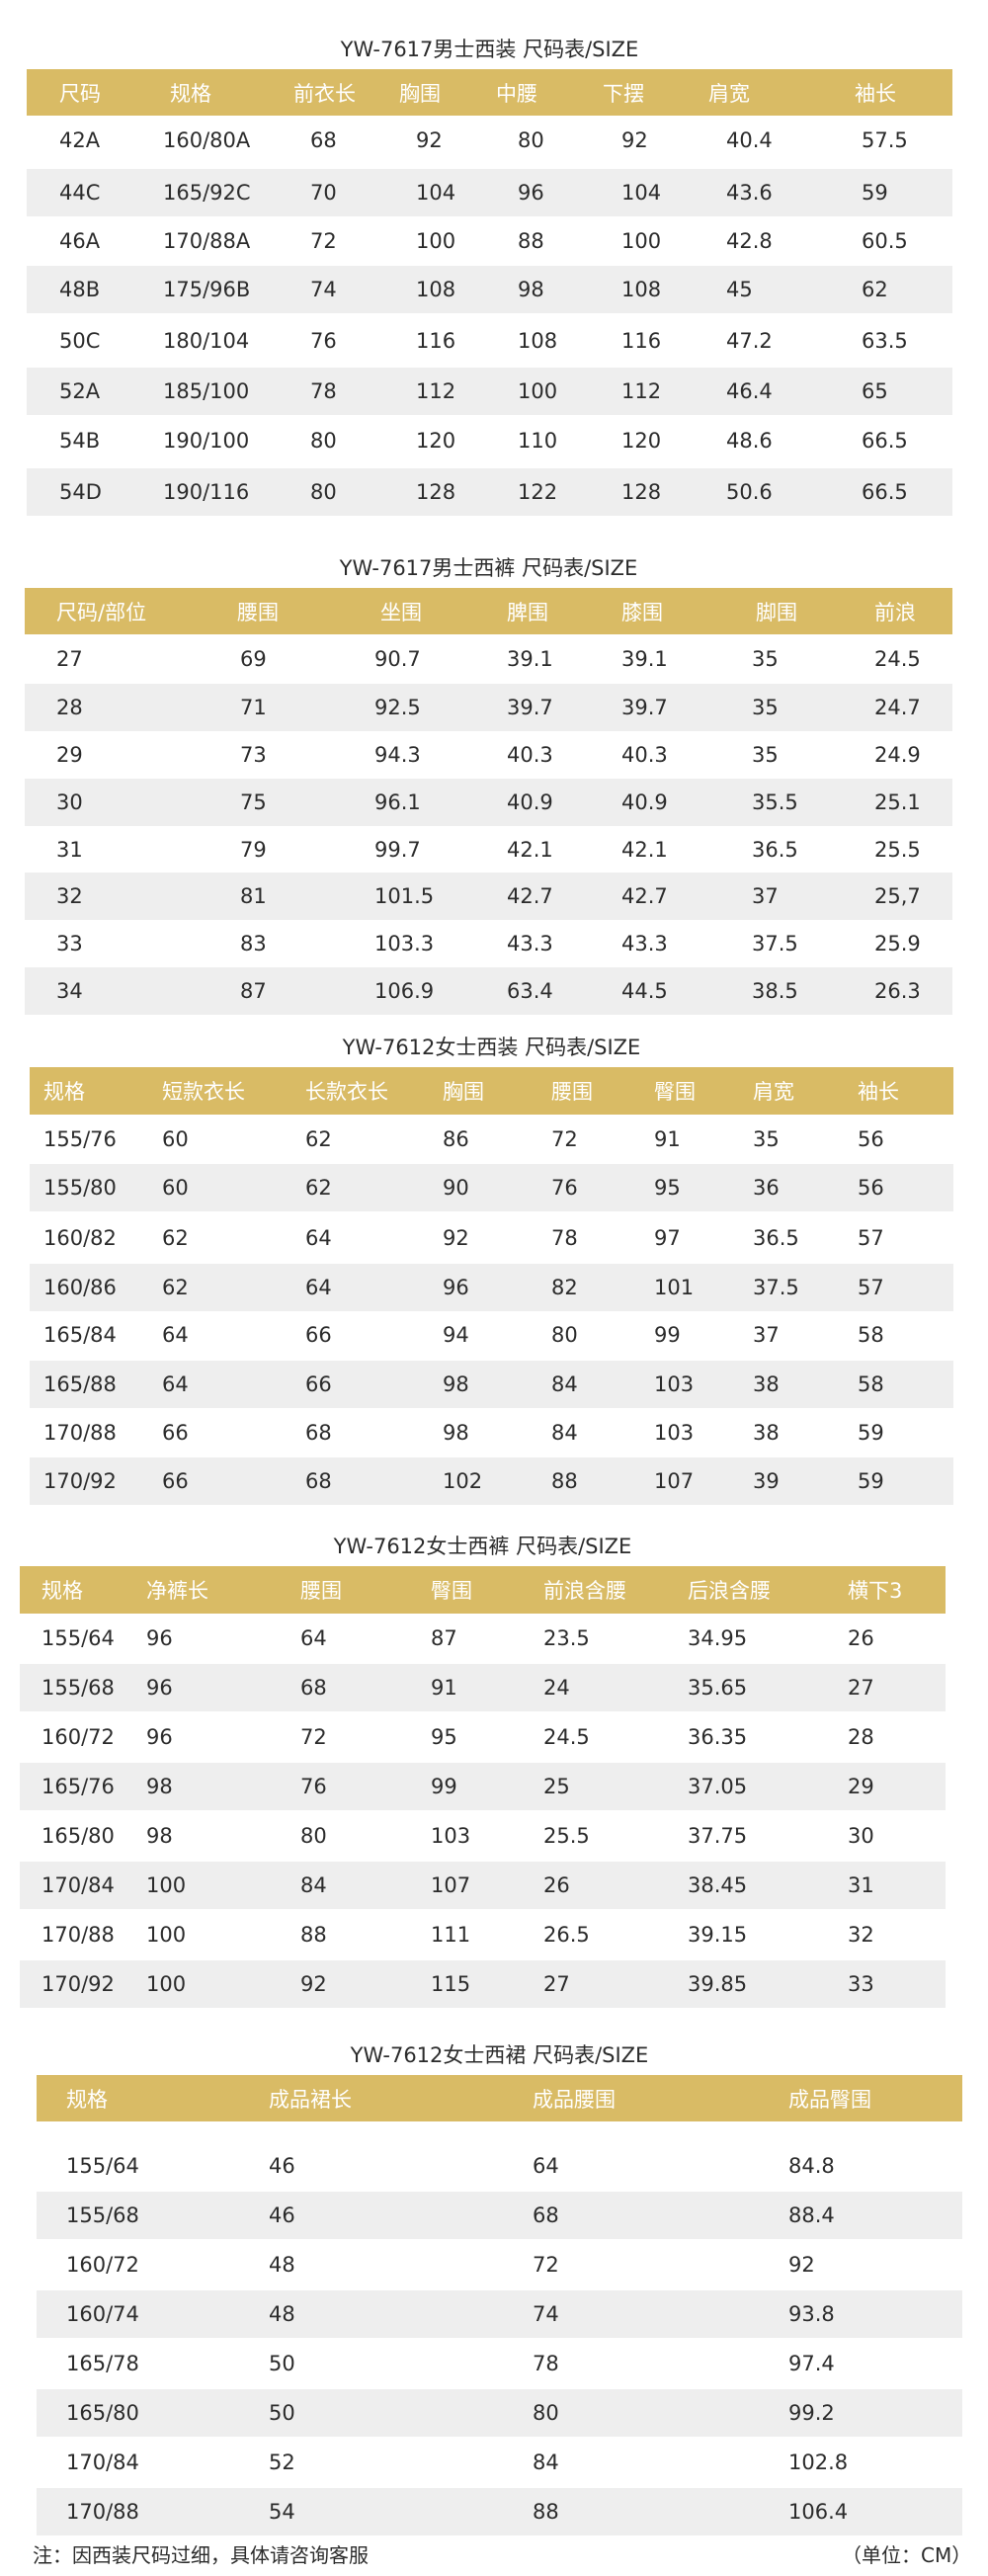 Image resolution: width=988 pixels, height=2576 pixels. What do you see at coordinates (483, 1786) in the screenshot?
I see `table-row: 165/76 98 76 99 25 37.05 29` at bounding box center [483, 1786].